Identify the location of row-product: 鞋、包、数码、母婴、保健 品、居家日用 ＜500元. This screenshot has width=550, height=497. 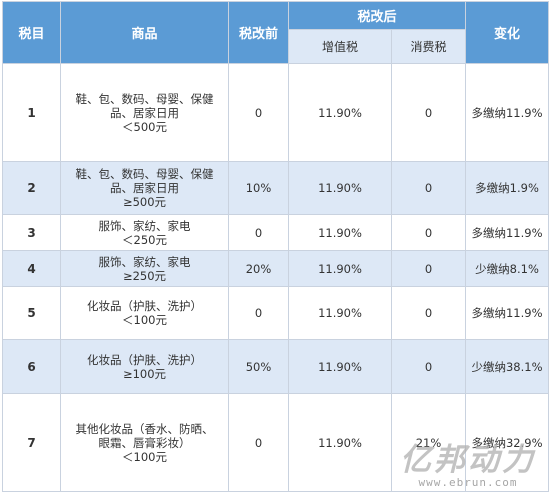
(144, 112).